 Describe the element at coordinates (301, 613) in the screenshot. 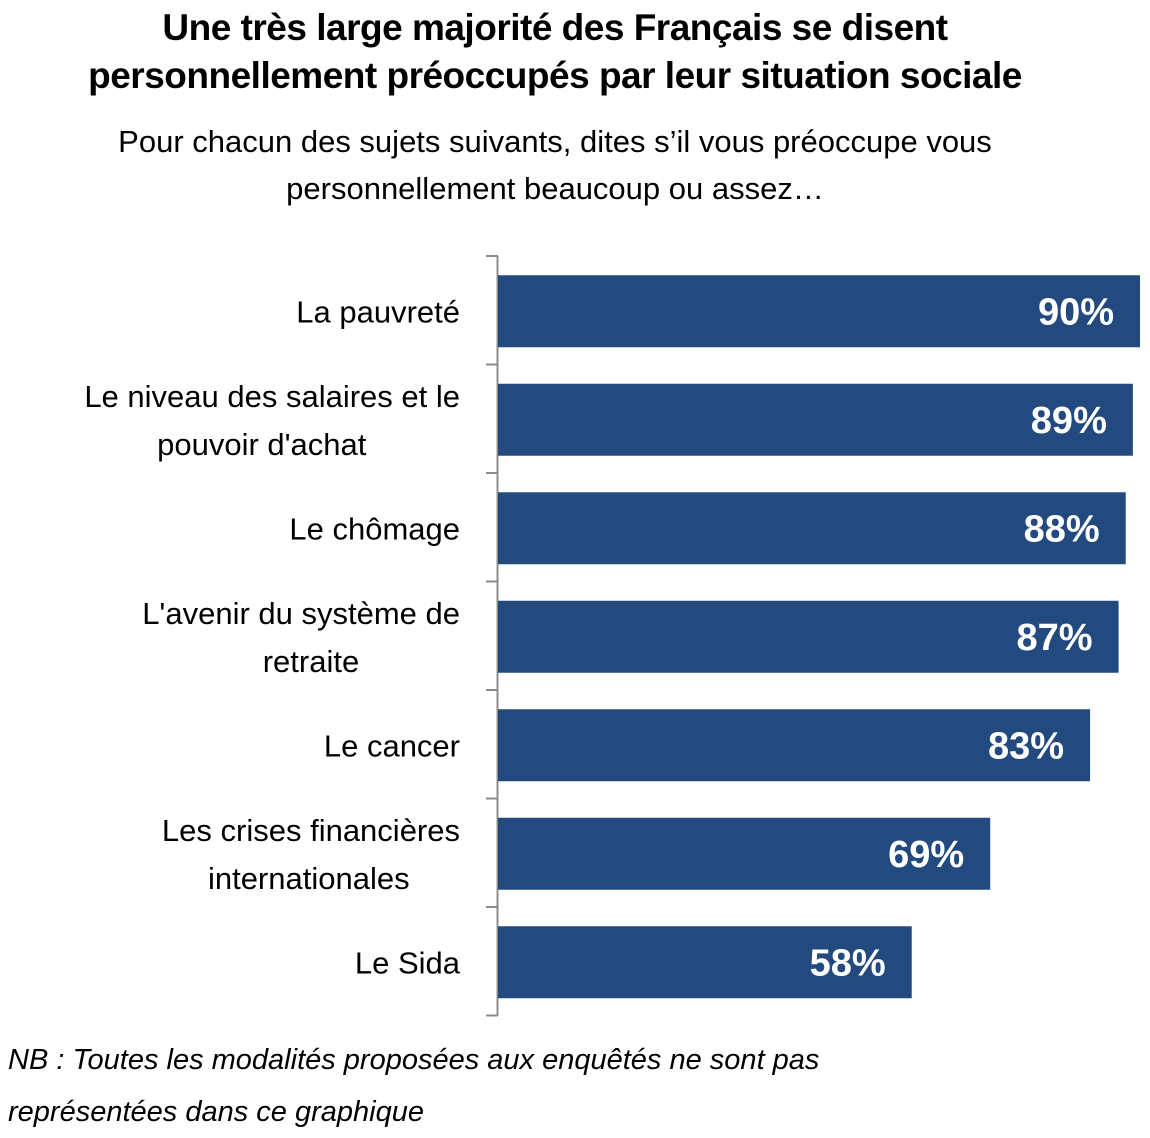

I see `category-label-line: L'avenir du système de` at that location.